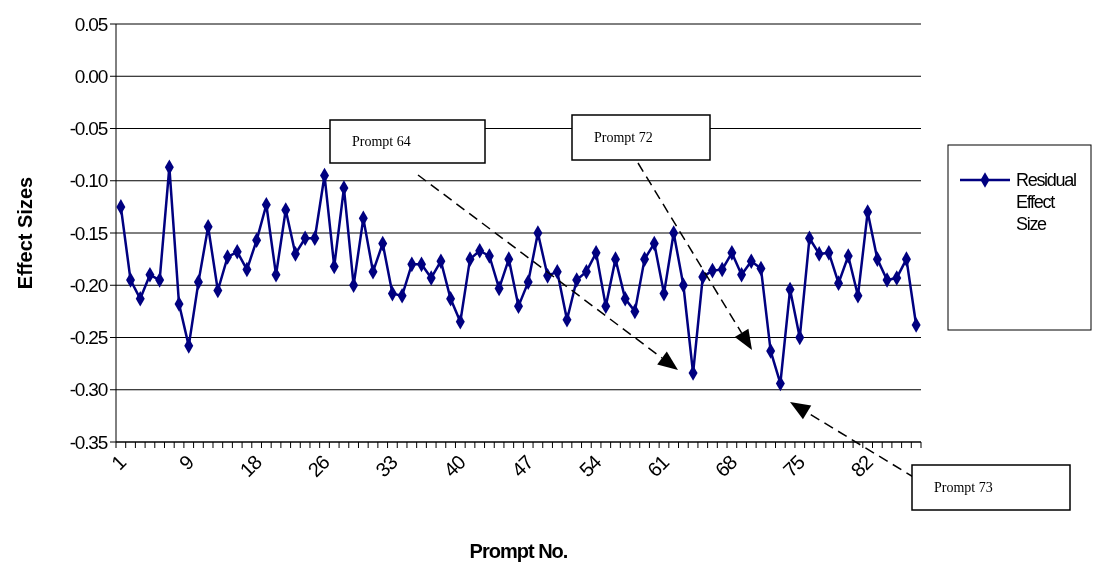 This screenshot has width=1099, height=573. What do you see at coordinates (91, 76) in the screenshot?
I see `y-tick-label: 0.00` at bounding box center [91, 76].